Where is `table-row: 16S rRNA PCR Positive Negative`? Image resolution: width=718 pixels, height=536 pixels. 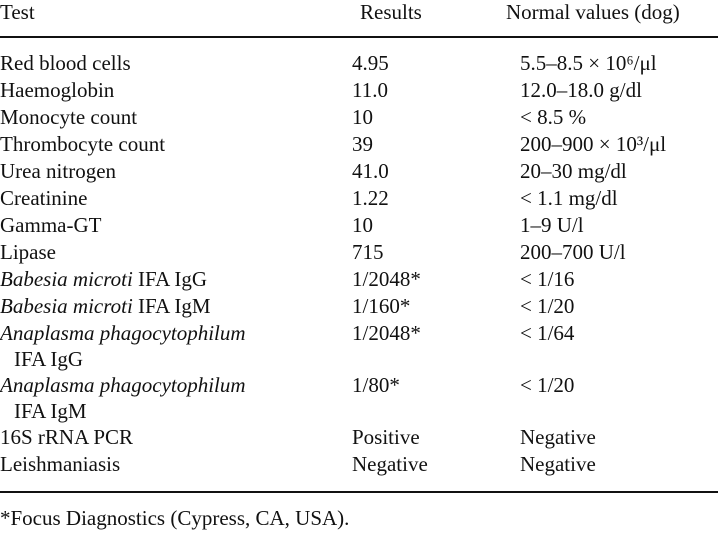 table-row: 16S rRNA PCR Positive Negative is located at coordinates (359, 437).